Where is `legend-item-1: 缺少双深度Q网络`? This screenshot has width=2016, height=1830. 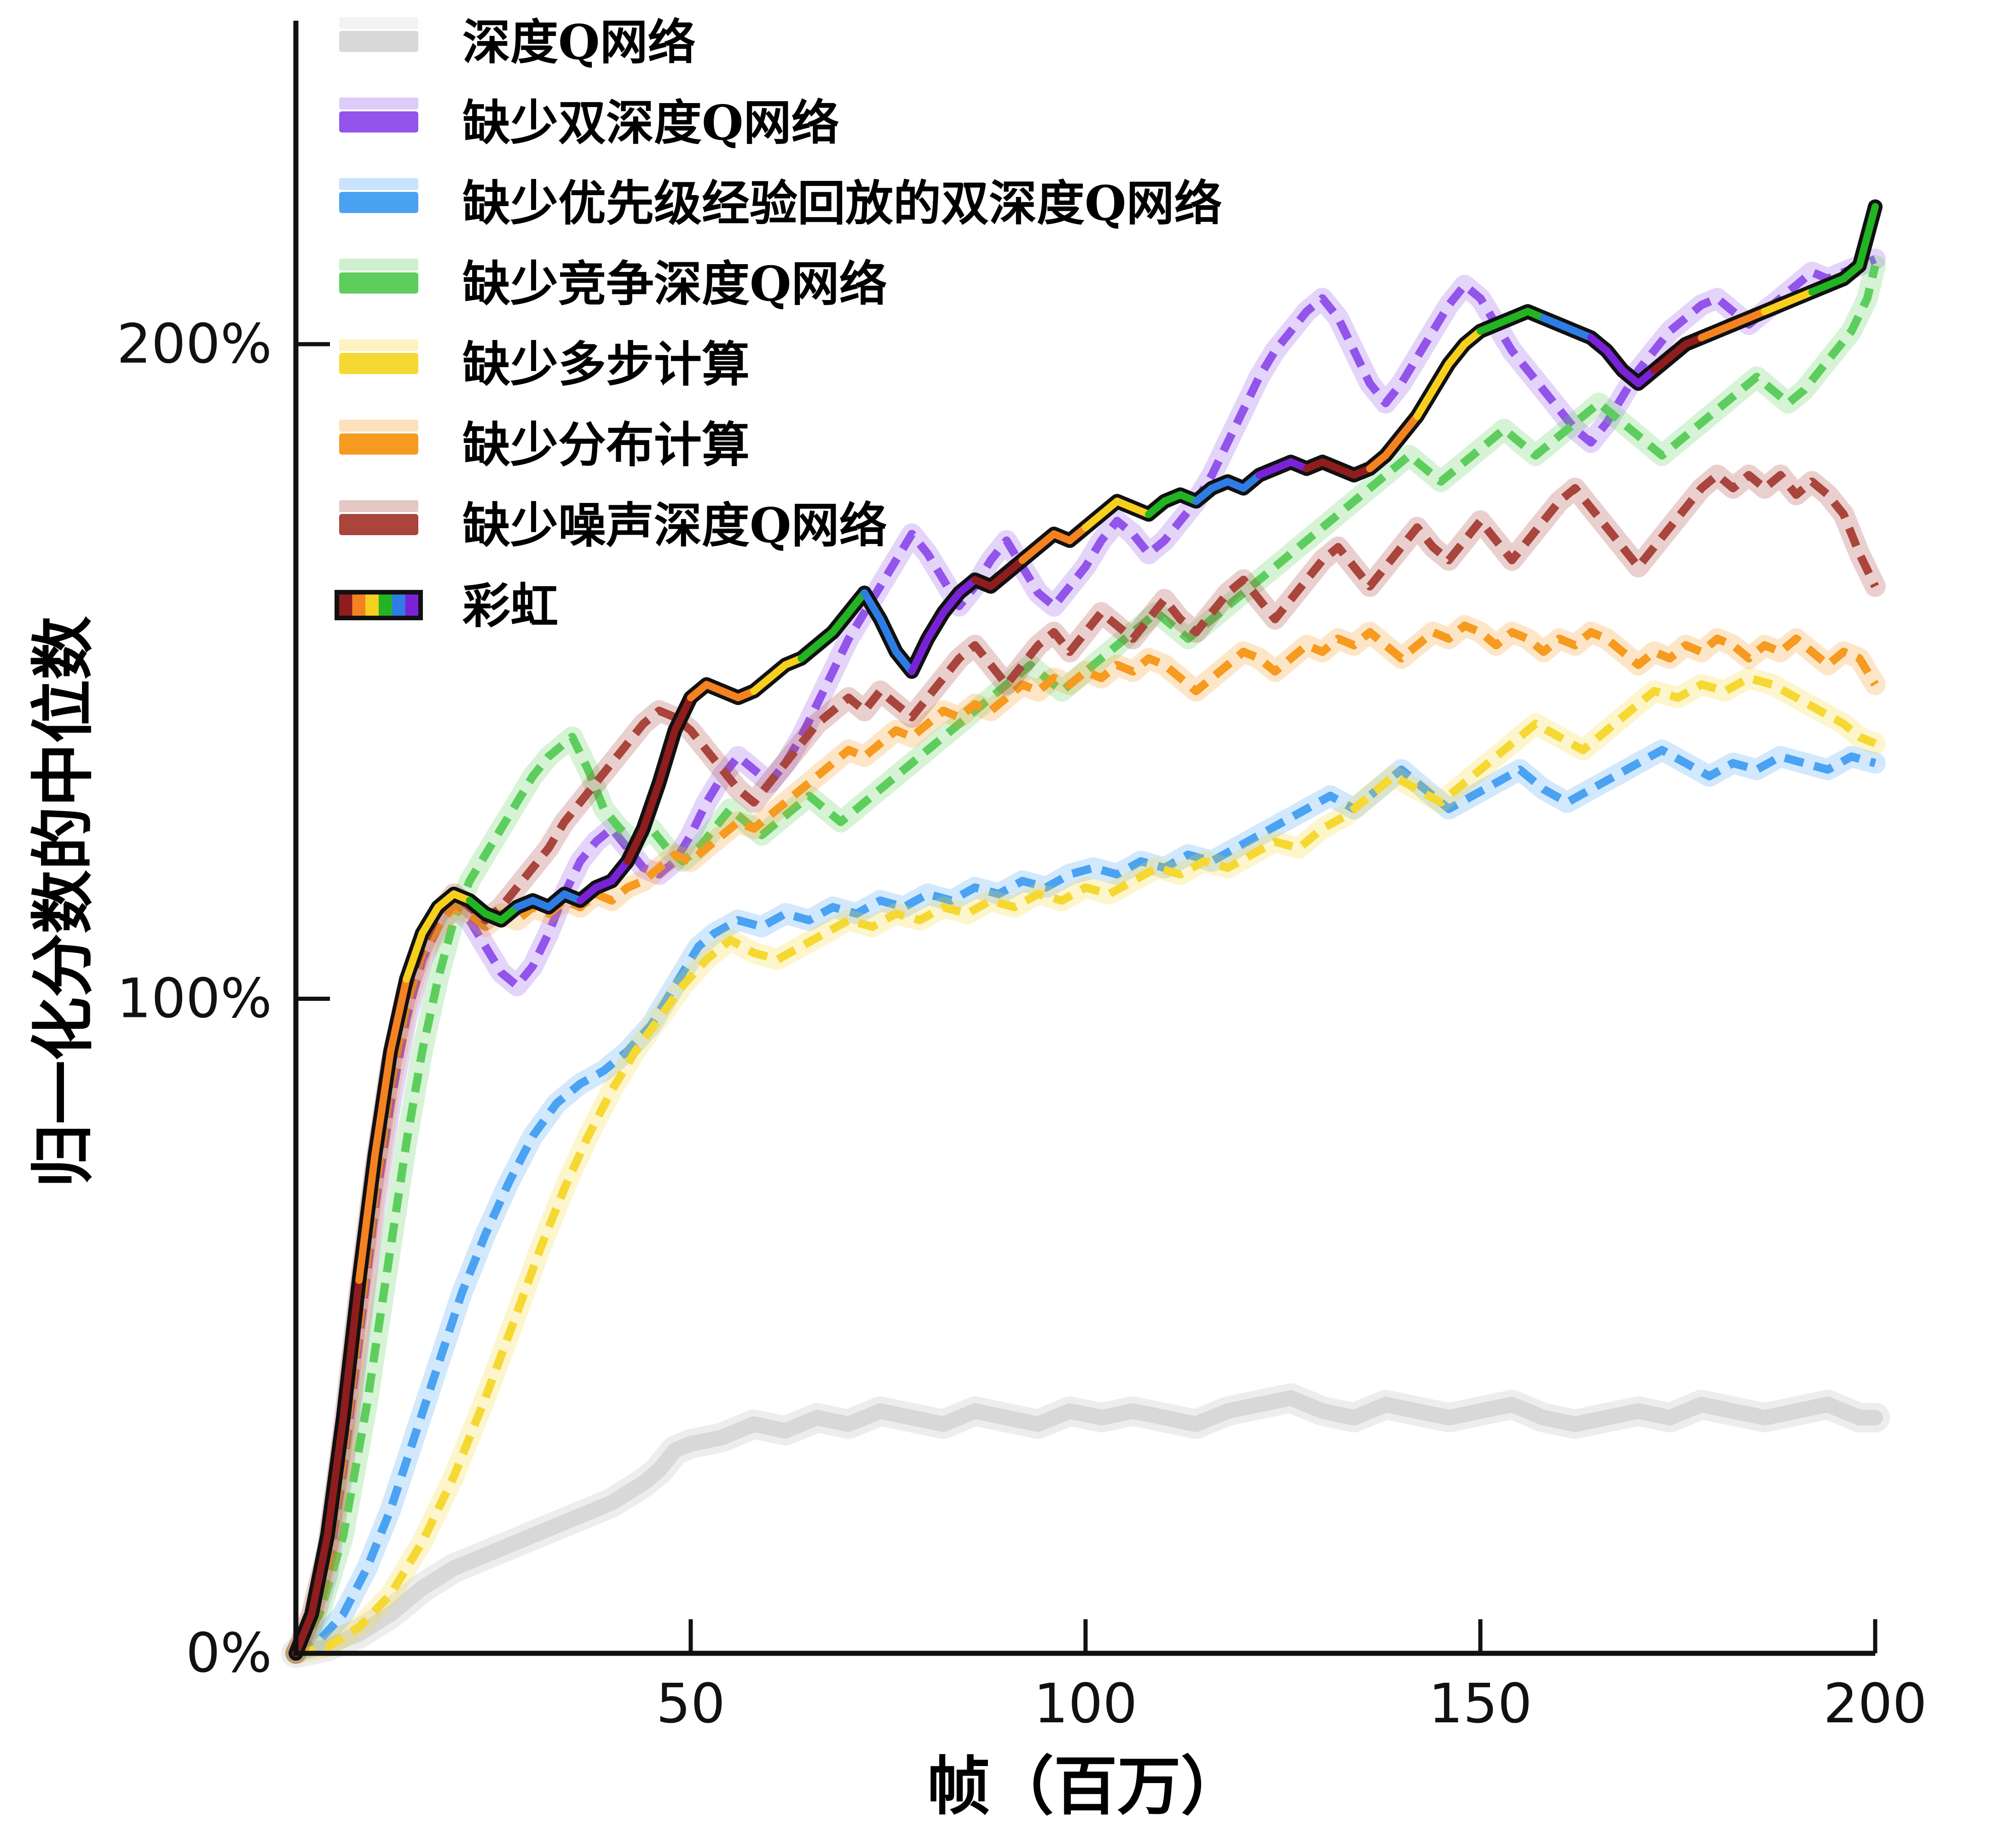
legend-item-1: 缺少双深度Q网络 is located at coordinates (589, 122).